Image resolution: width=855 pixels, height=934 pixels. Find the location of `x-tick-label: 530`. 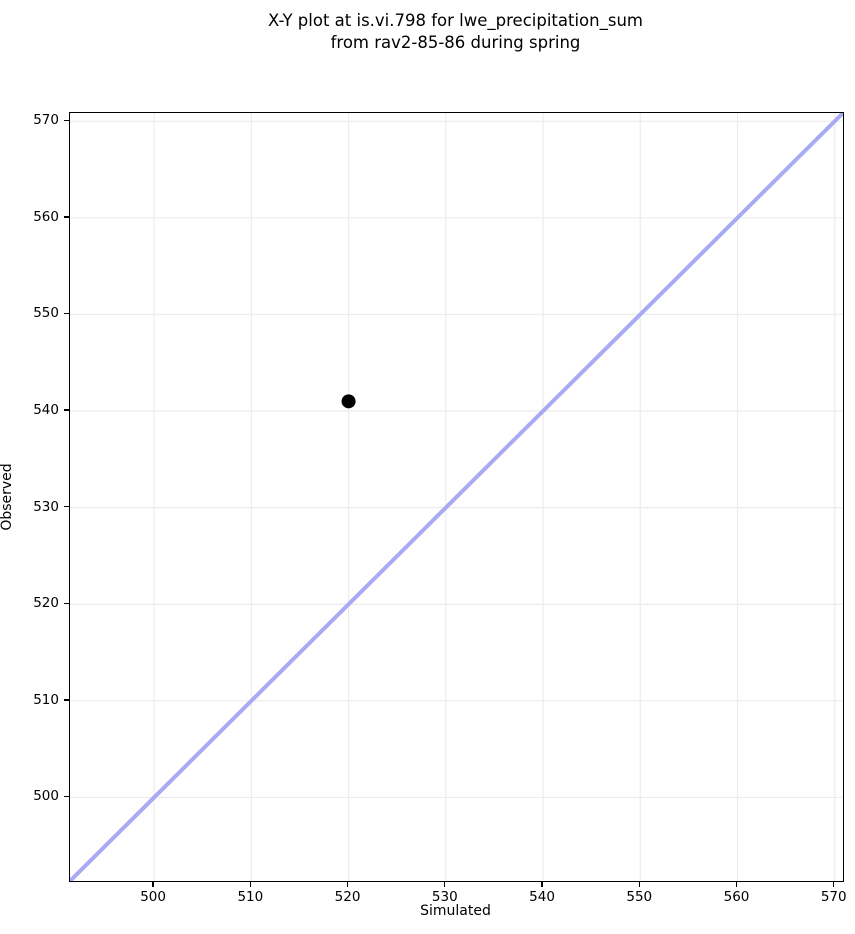

x-tick-label: 530 is located at coordinates (444, 897).